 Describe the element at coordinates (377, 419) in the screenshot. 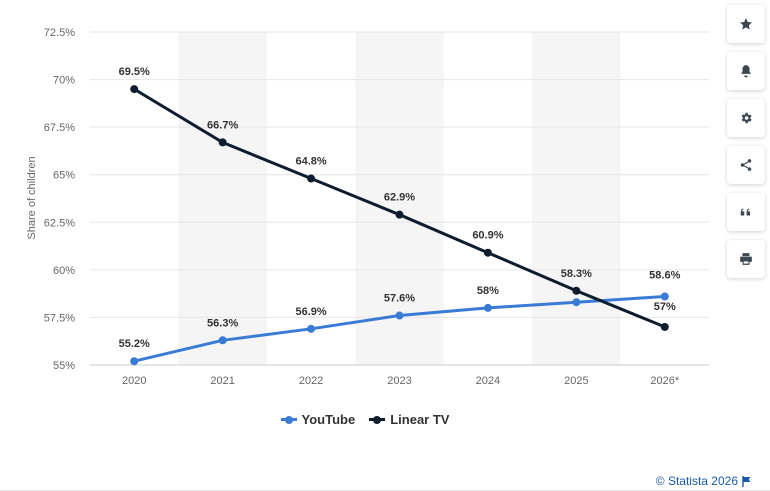

I see `legend-swatch-linear-tv` at that location.